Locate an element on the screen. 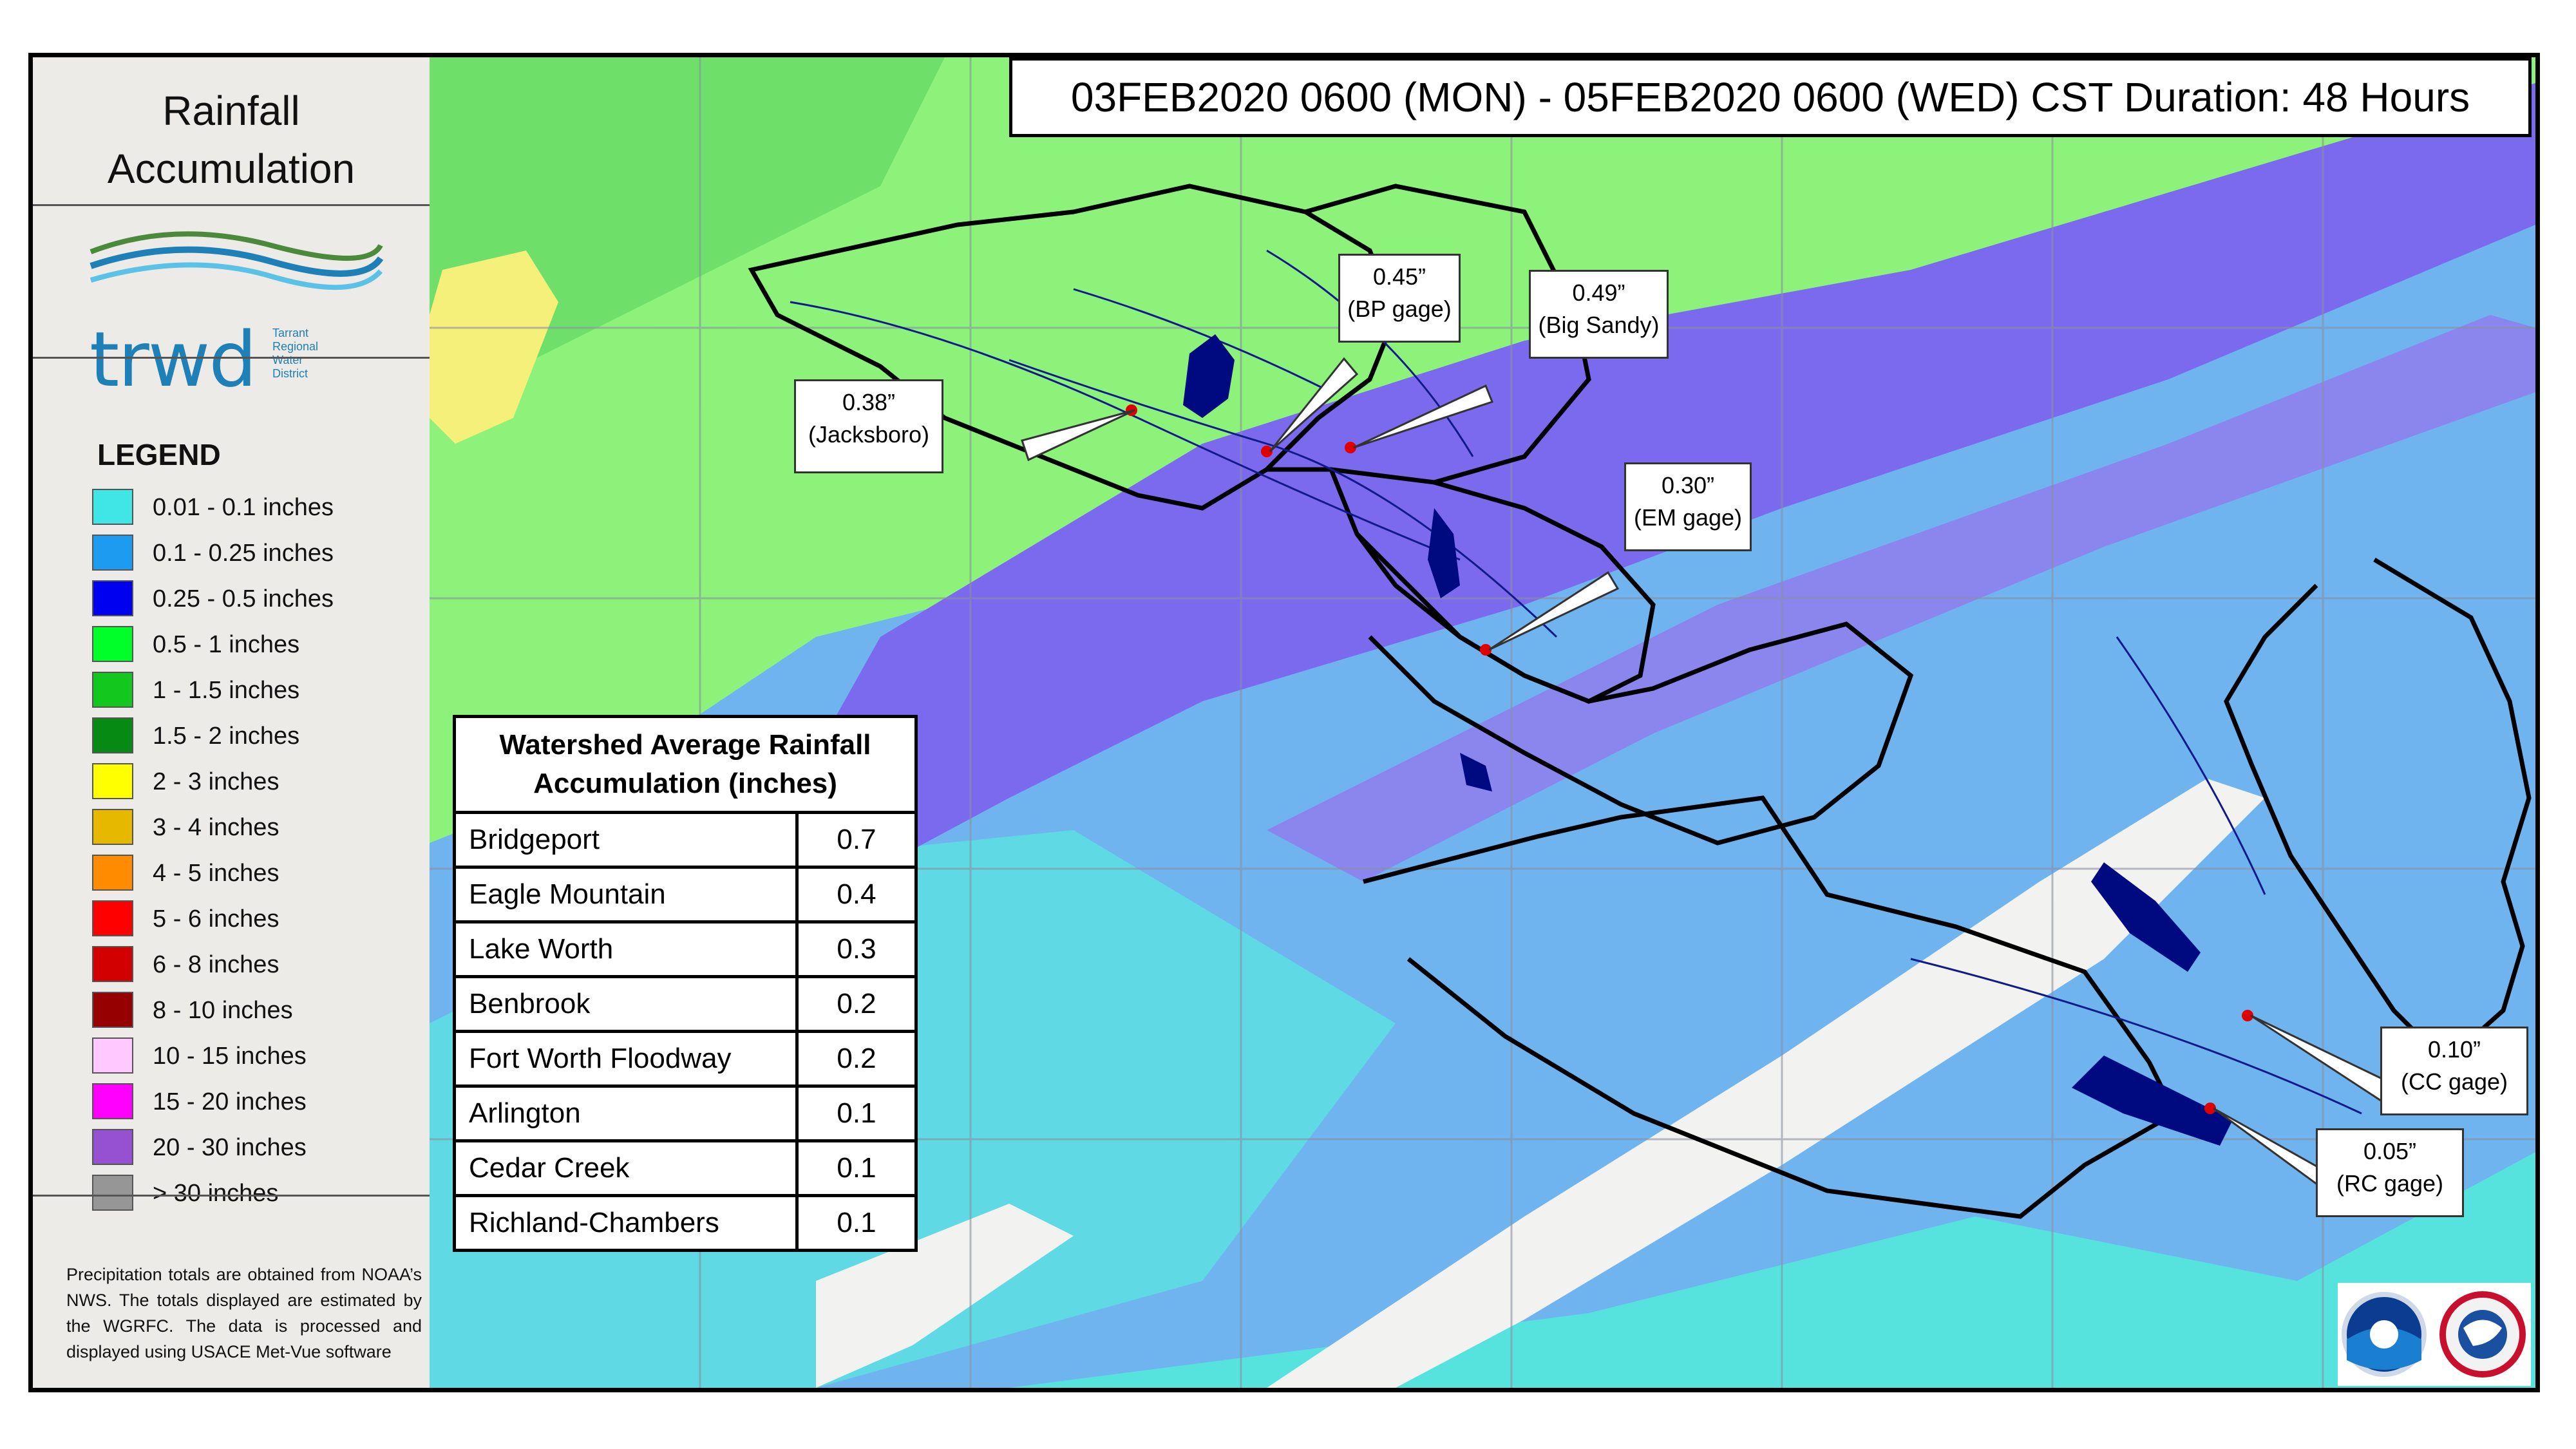 This screenshot has height=1449, width=2576. table-row: Eagle Mountain 0.4 is located at coordinates (685, 894).